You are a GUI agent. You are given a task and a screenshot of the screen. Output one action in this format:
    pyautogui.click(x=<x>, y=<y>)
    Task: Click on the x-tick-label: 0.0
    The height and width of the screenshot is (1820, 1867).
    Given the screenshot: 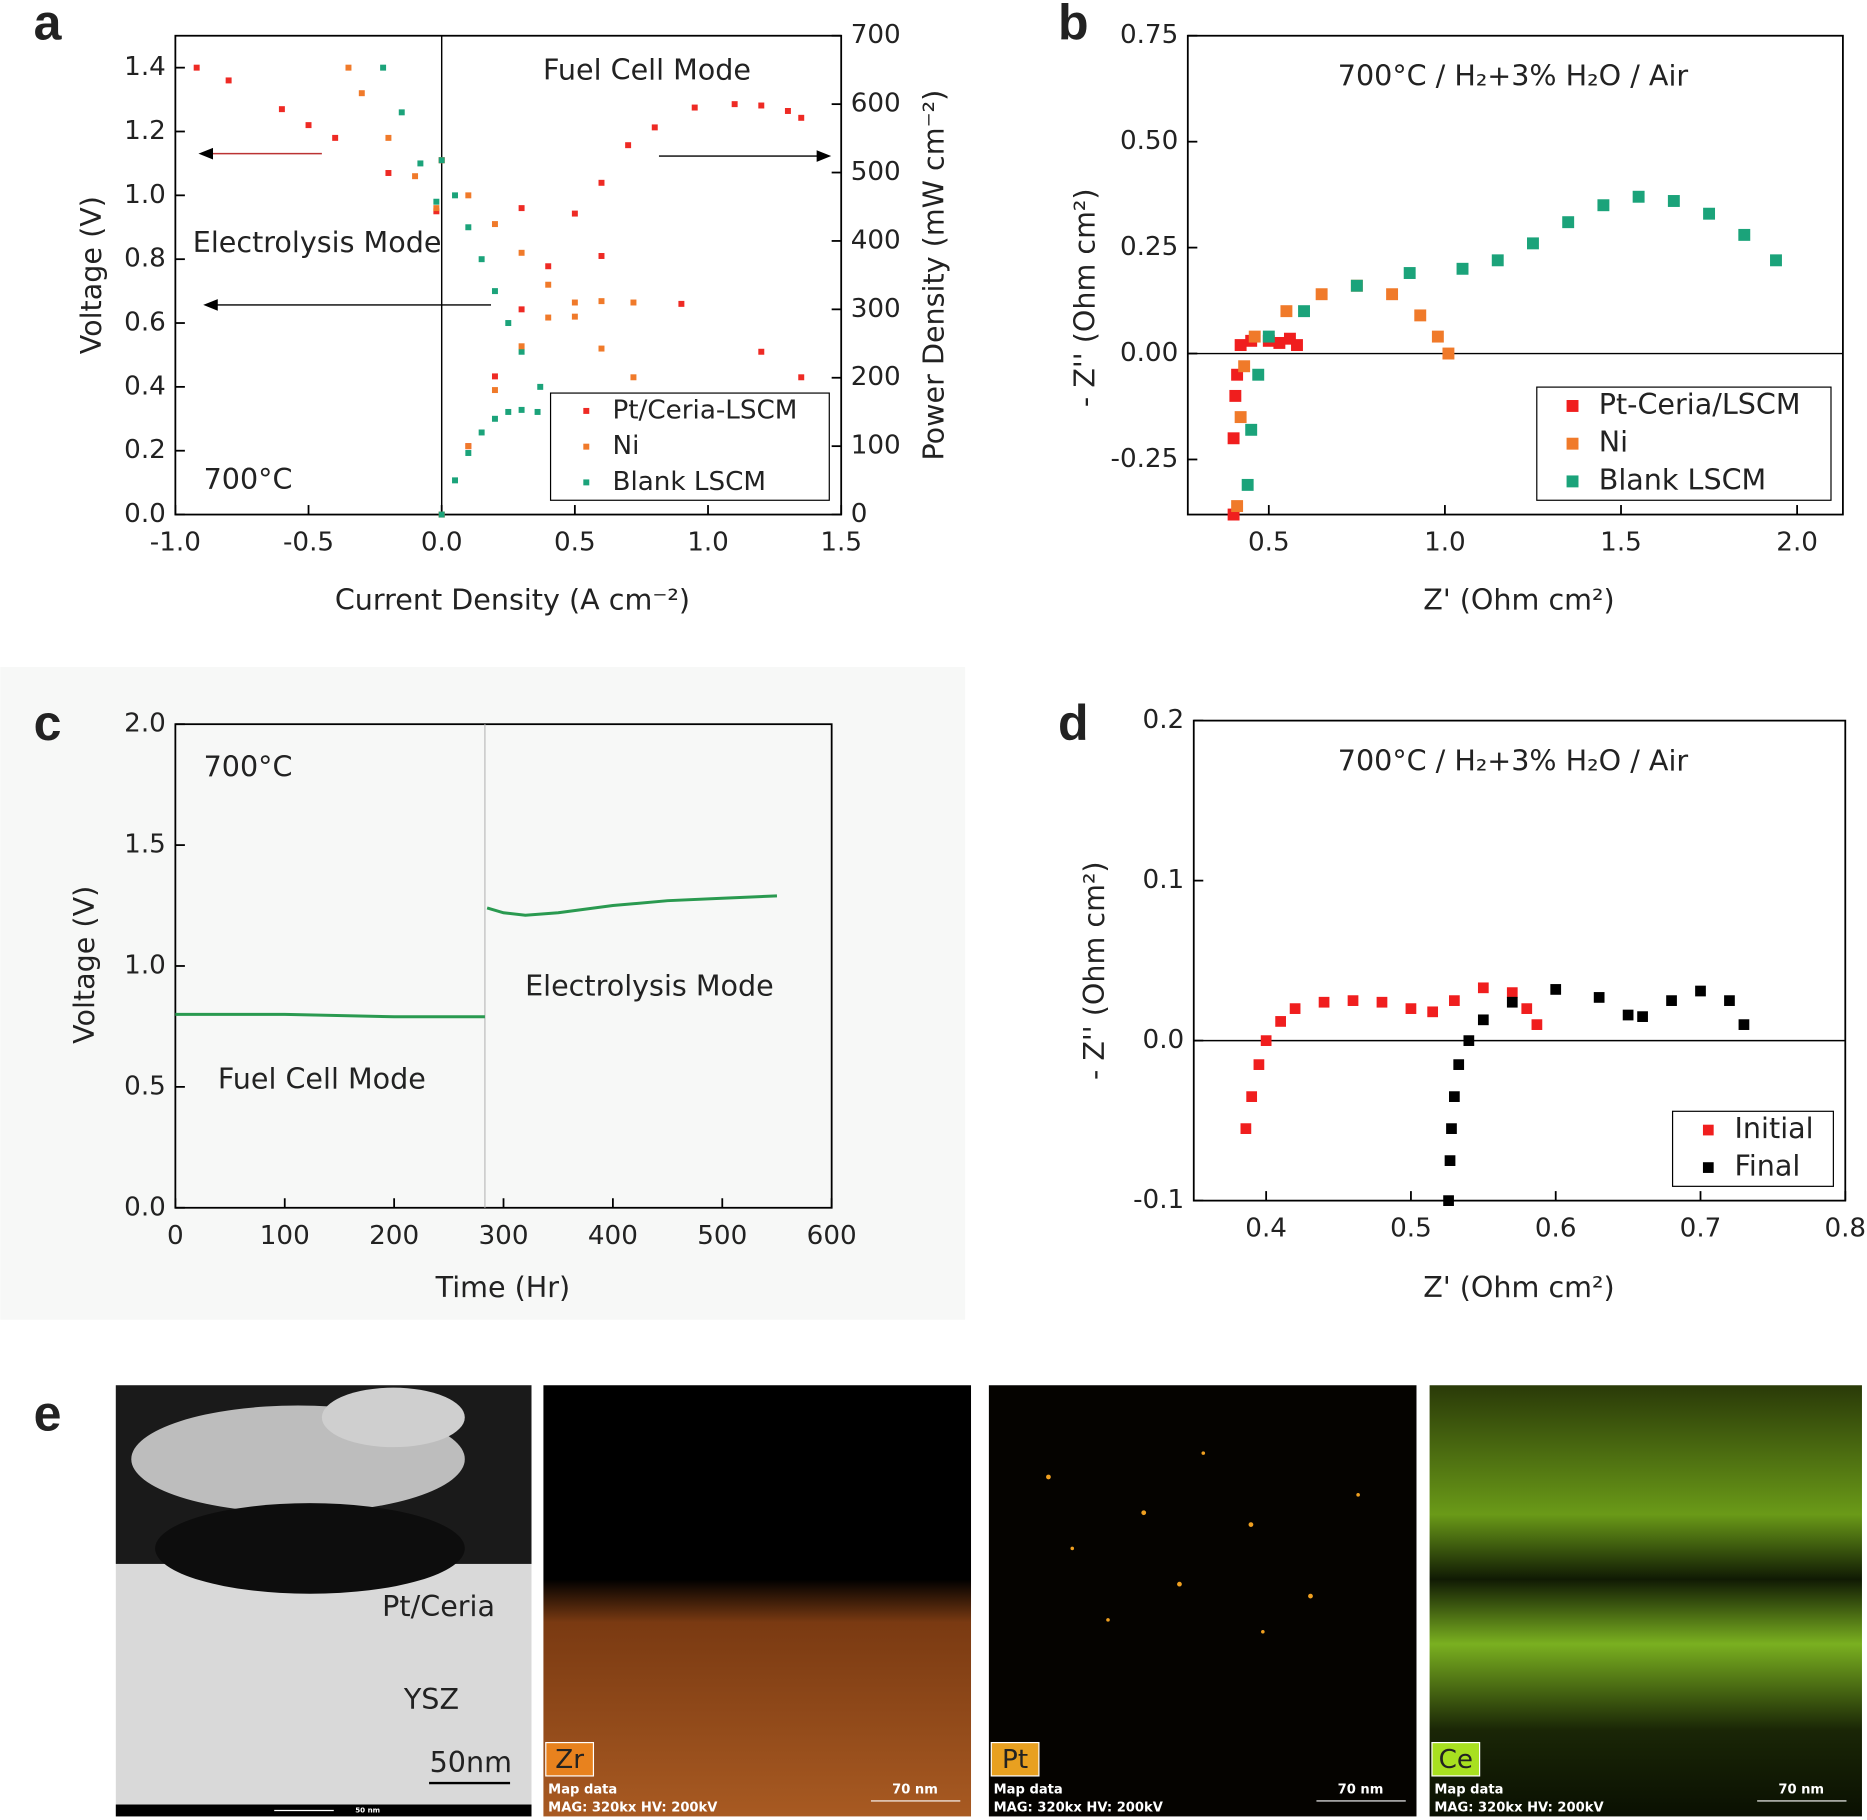 What is the action you would take?
    pyautogui.click(x=442, y=543)
    